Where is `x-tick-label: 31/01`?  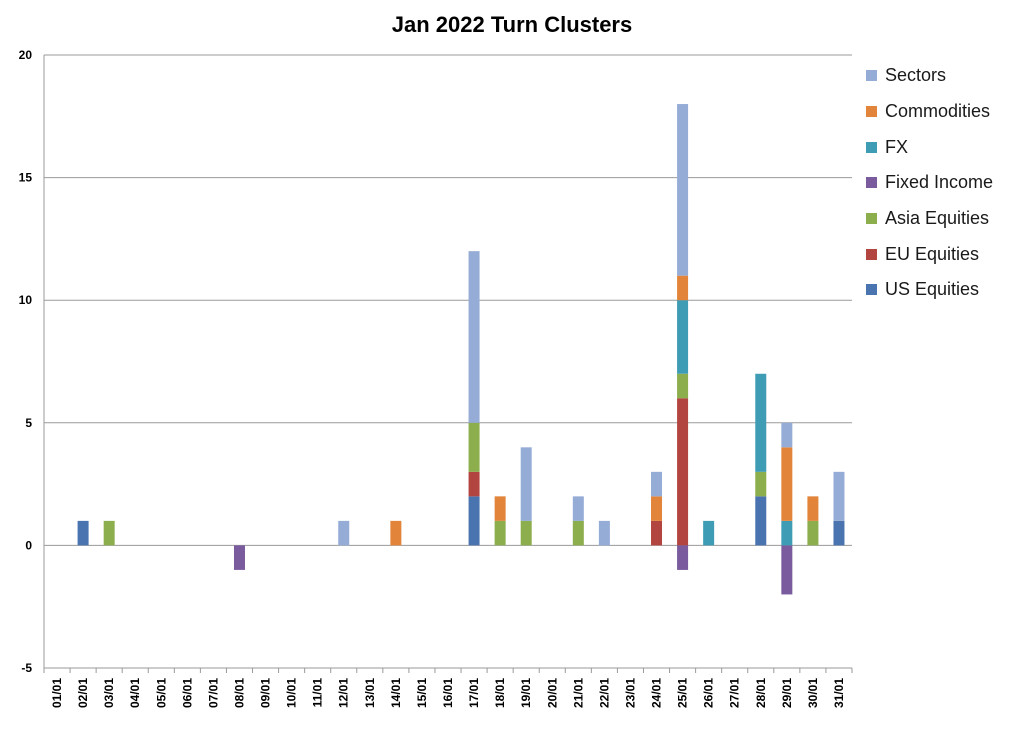
x-tick-label: 31/01 is located at coordinates (839, 693).